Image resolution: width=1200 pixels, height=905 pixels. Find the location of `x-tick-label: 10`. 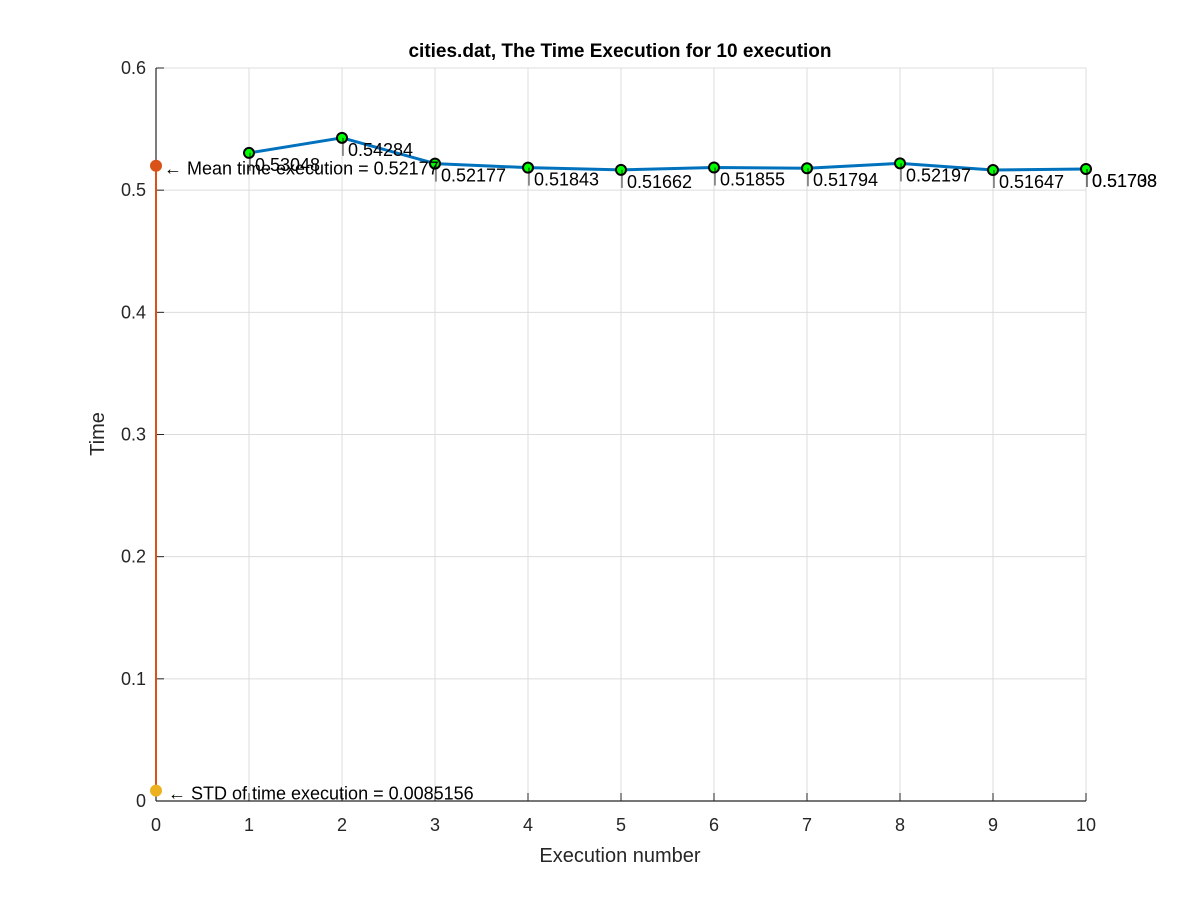

x-tick-label: 10 is located at coordinates (1086, 825).